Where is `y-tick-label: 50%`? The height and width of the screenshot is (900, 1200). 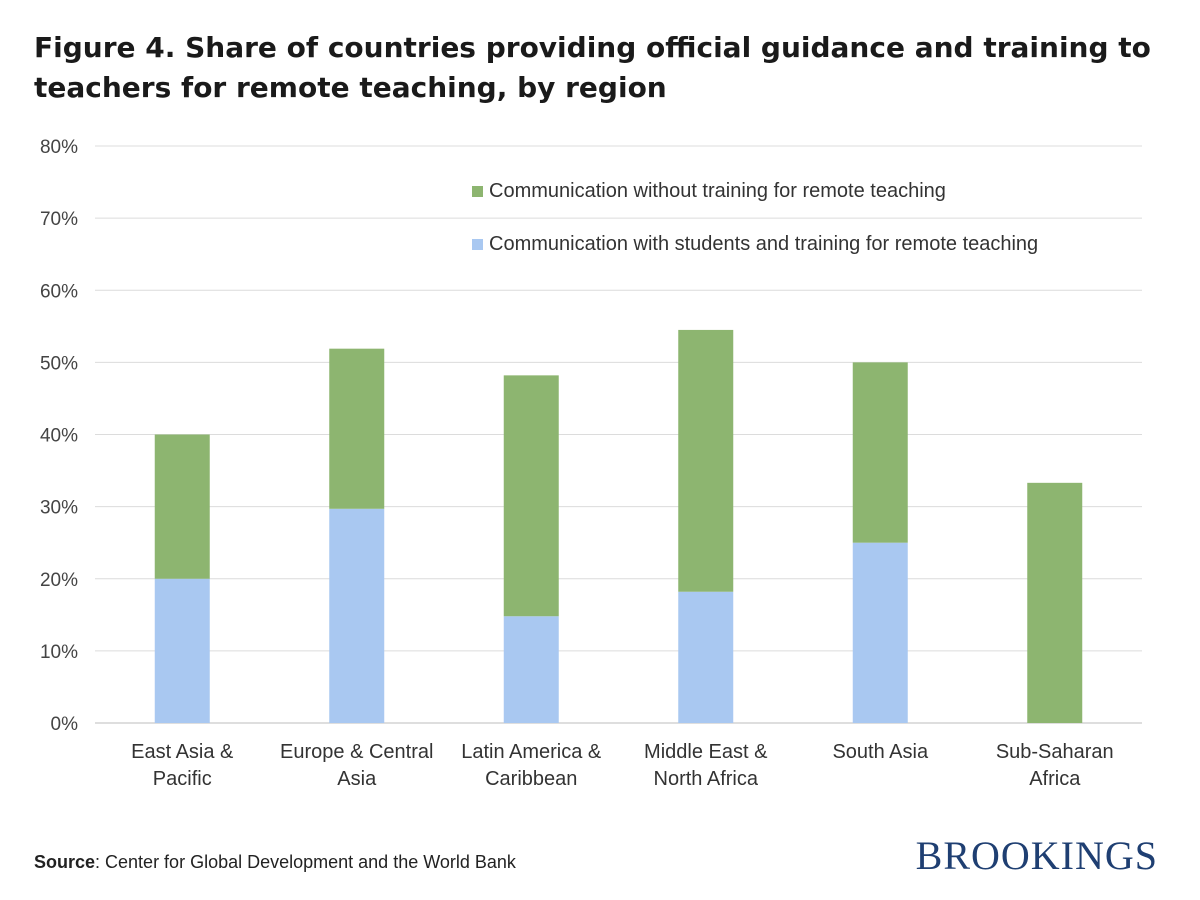
y-tick-label: 50% is located at coordinates (59, 363).